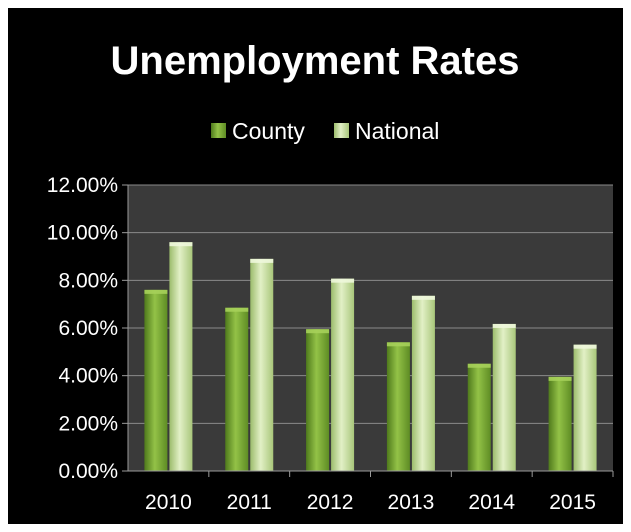 The height and width of the screenshot is (532, 631). Describe the element at coordinates (585, 346) in the screenshot. I see `bar-top-national-2015` at that location.